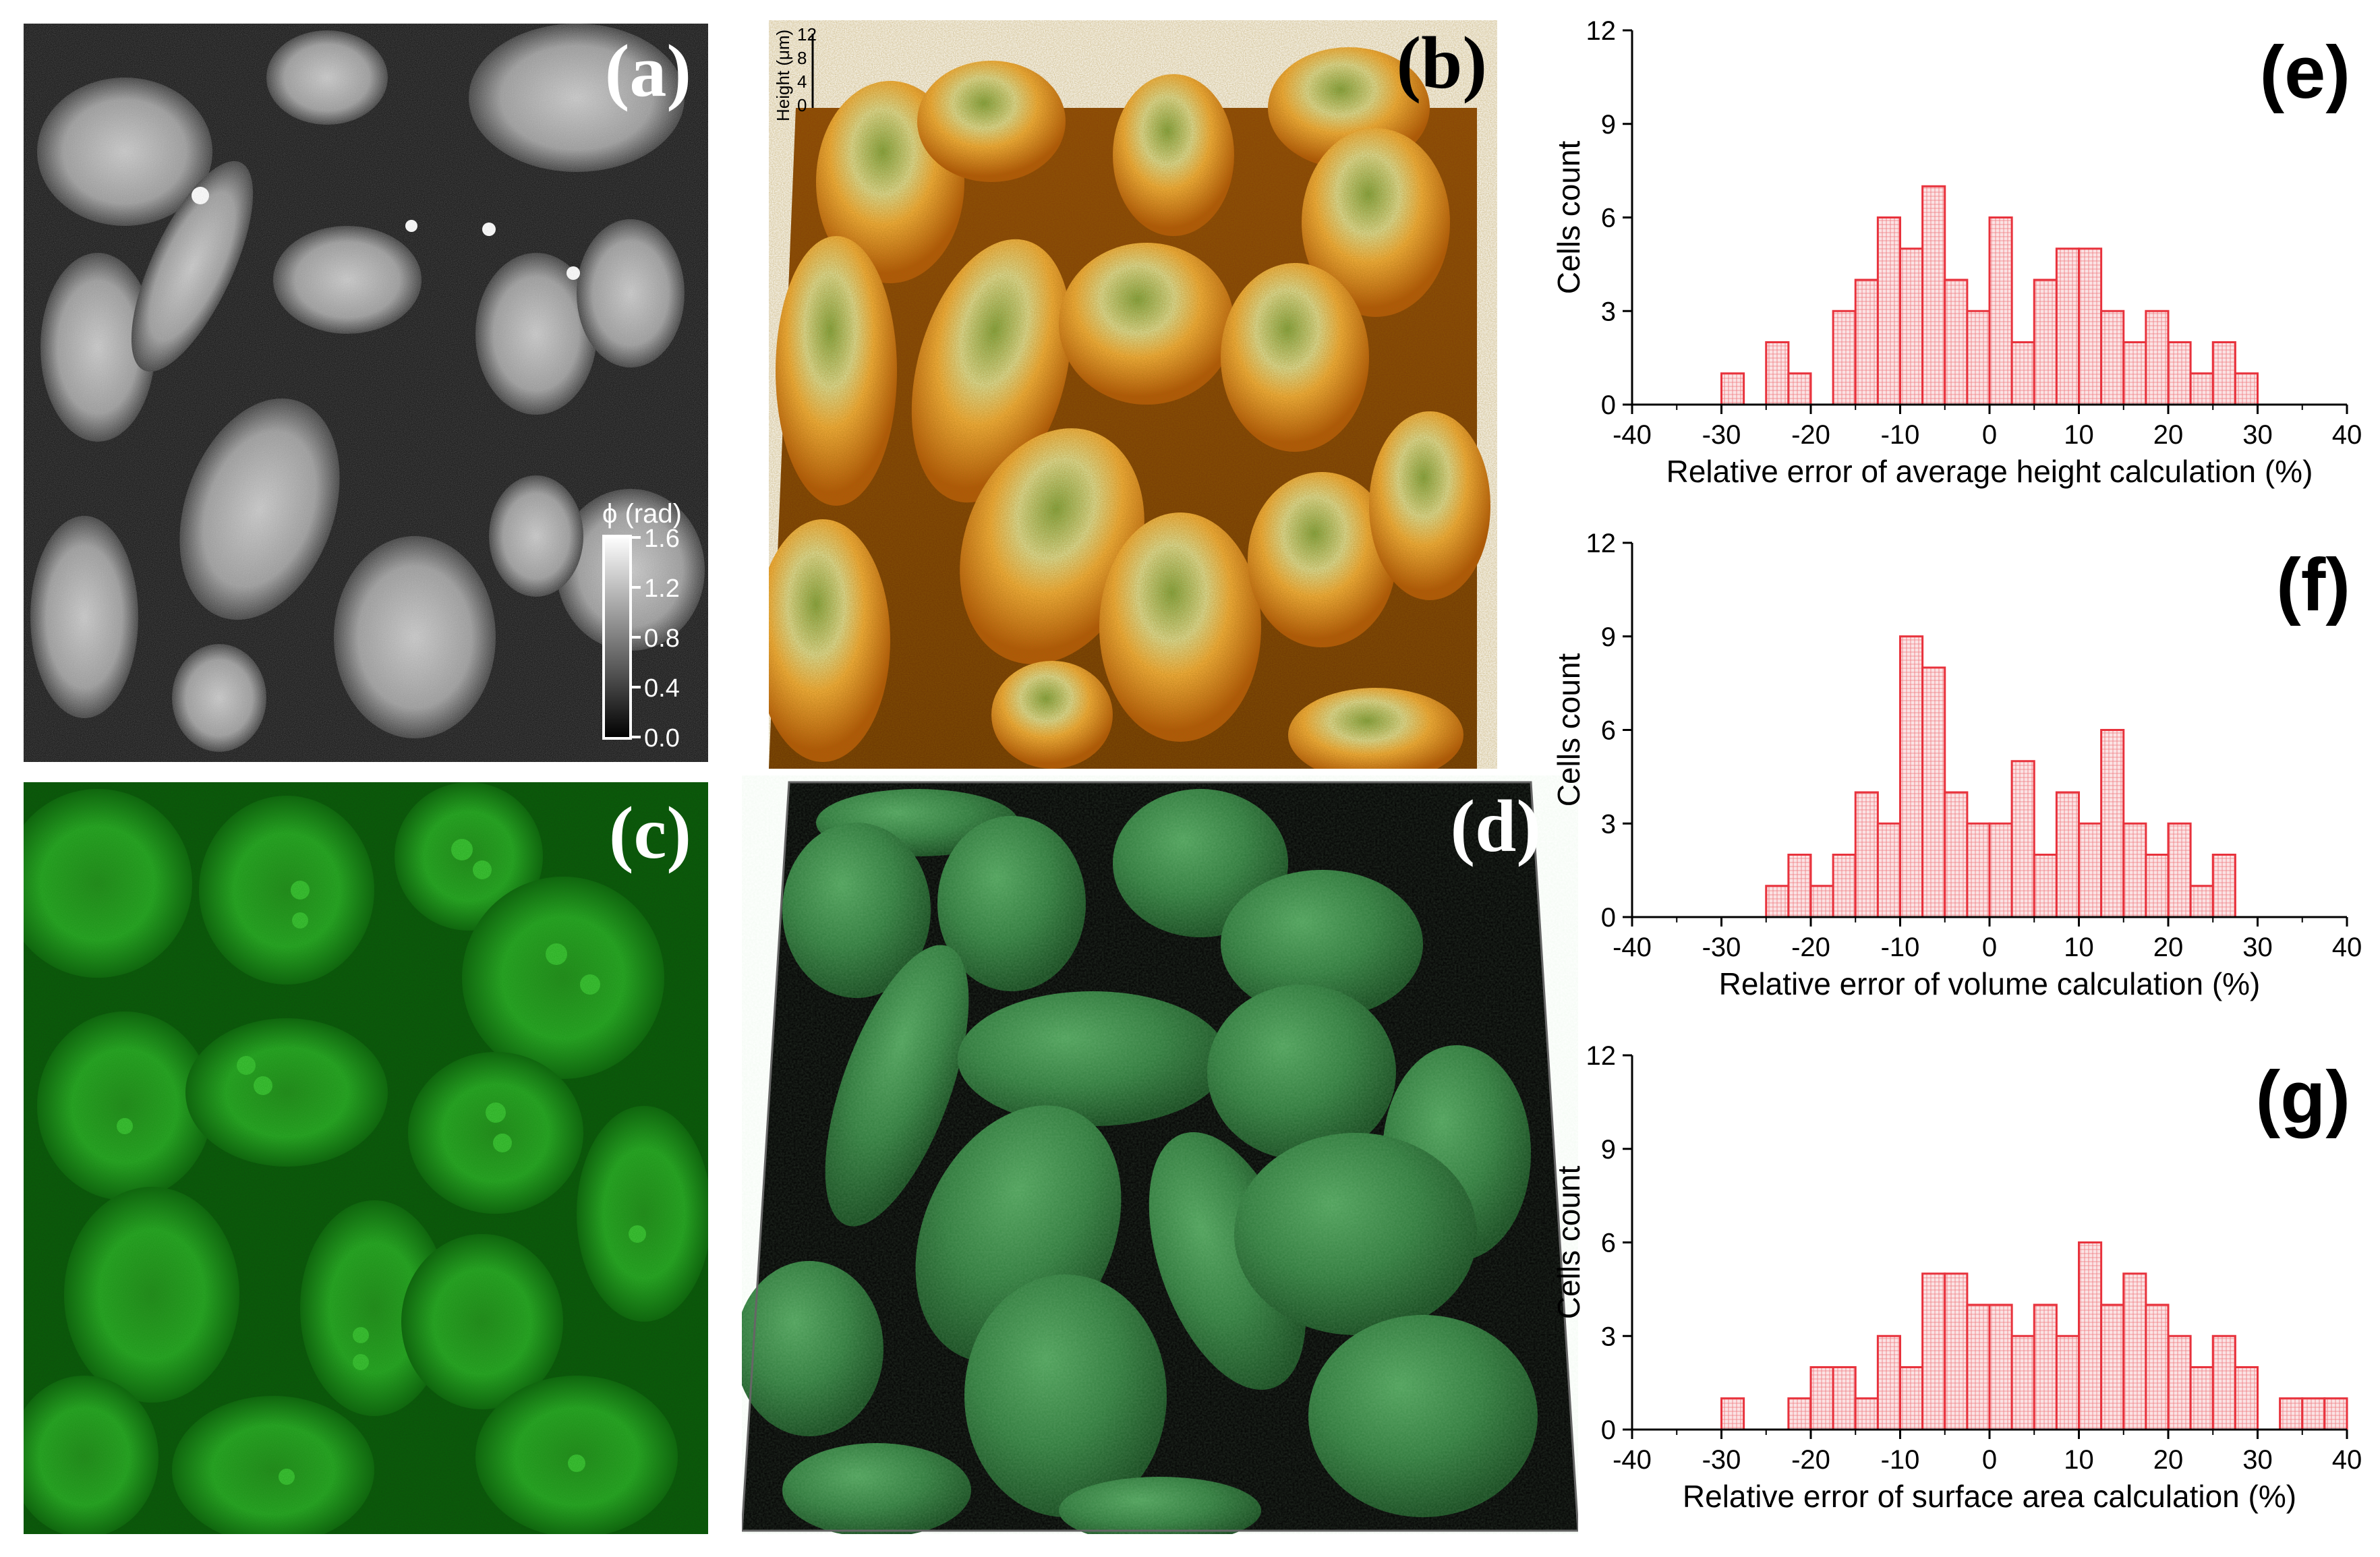 The width and height of the screenshot is (2380, 1557). What do you see at coordinates (2313, 585) in the screenshot?
I see `panel-label: (f)` at bounding box center [2313, 585].